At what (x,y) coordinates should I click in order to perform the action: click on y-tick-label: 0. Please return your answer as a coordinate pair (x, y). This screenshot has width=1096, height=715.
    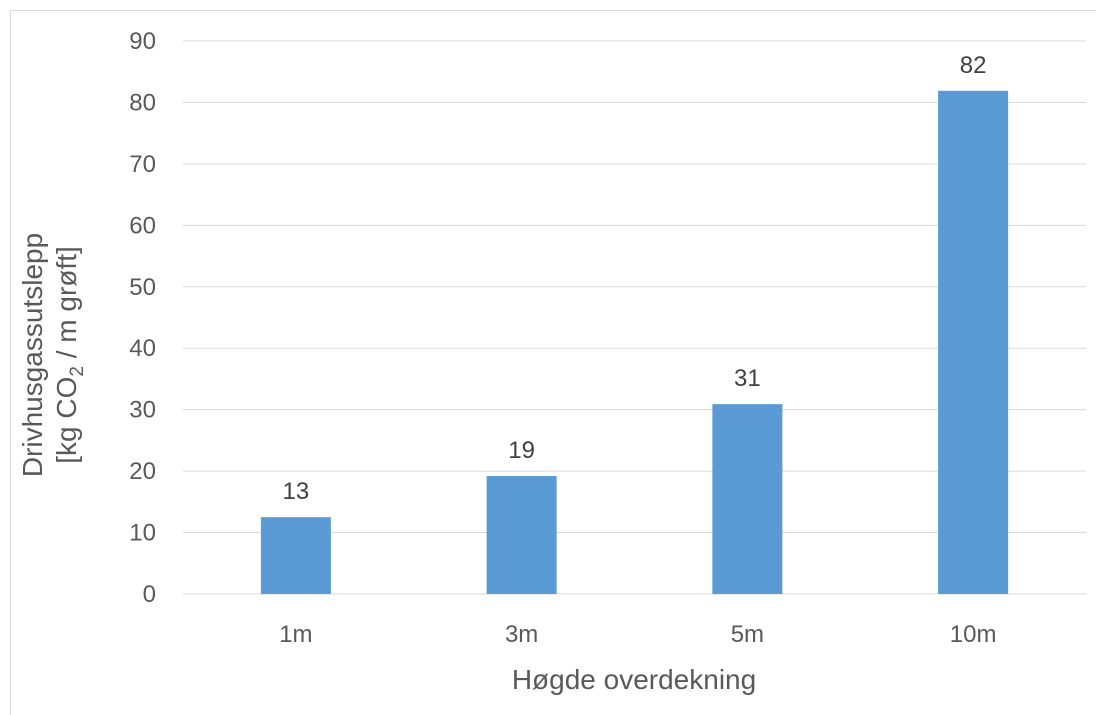
    Looking at the image, I should click on (149, 594).